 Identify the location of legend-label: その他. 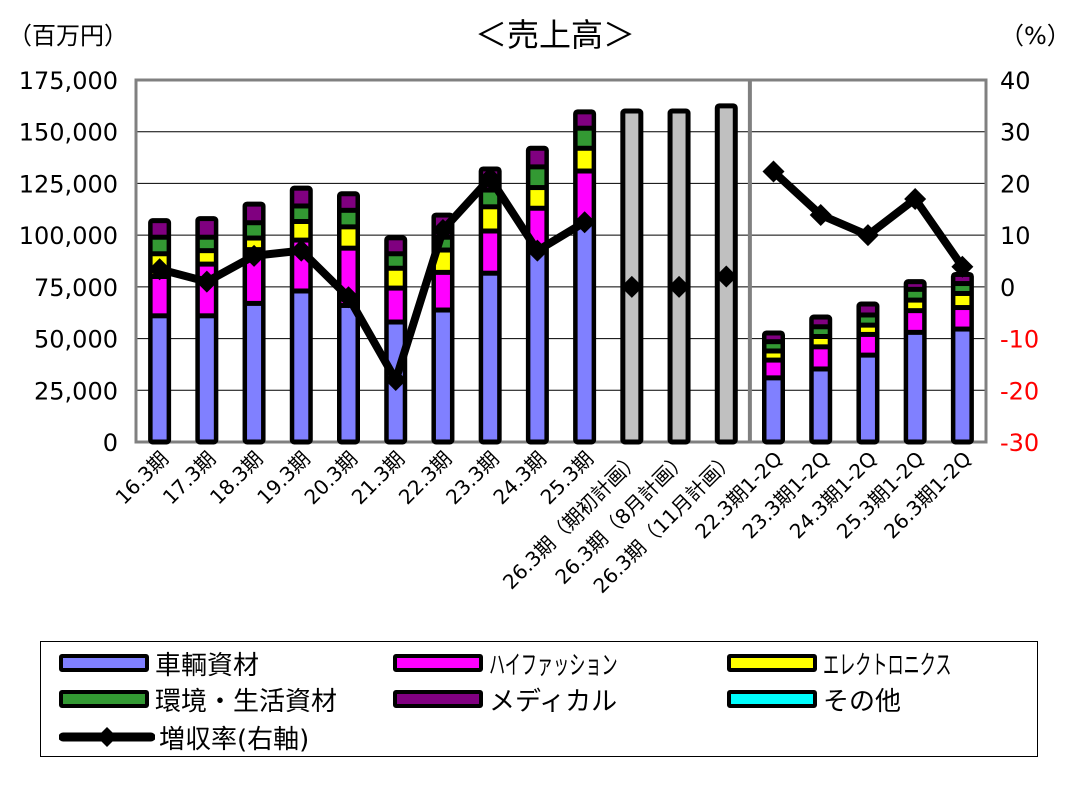
(862, 701).